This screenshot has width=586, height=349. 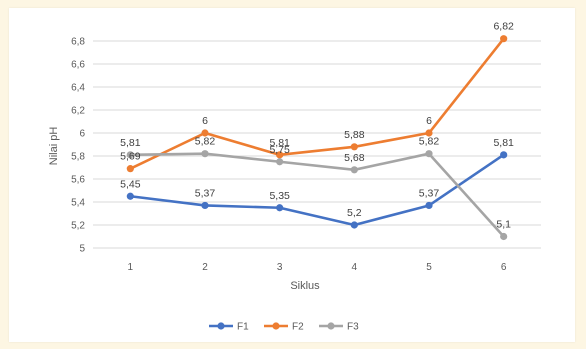 I want to click on data-label-f2: 6,82, so click(x=503, y=27).